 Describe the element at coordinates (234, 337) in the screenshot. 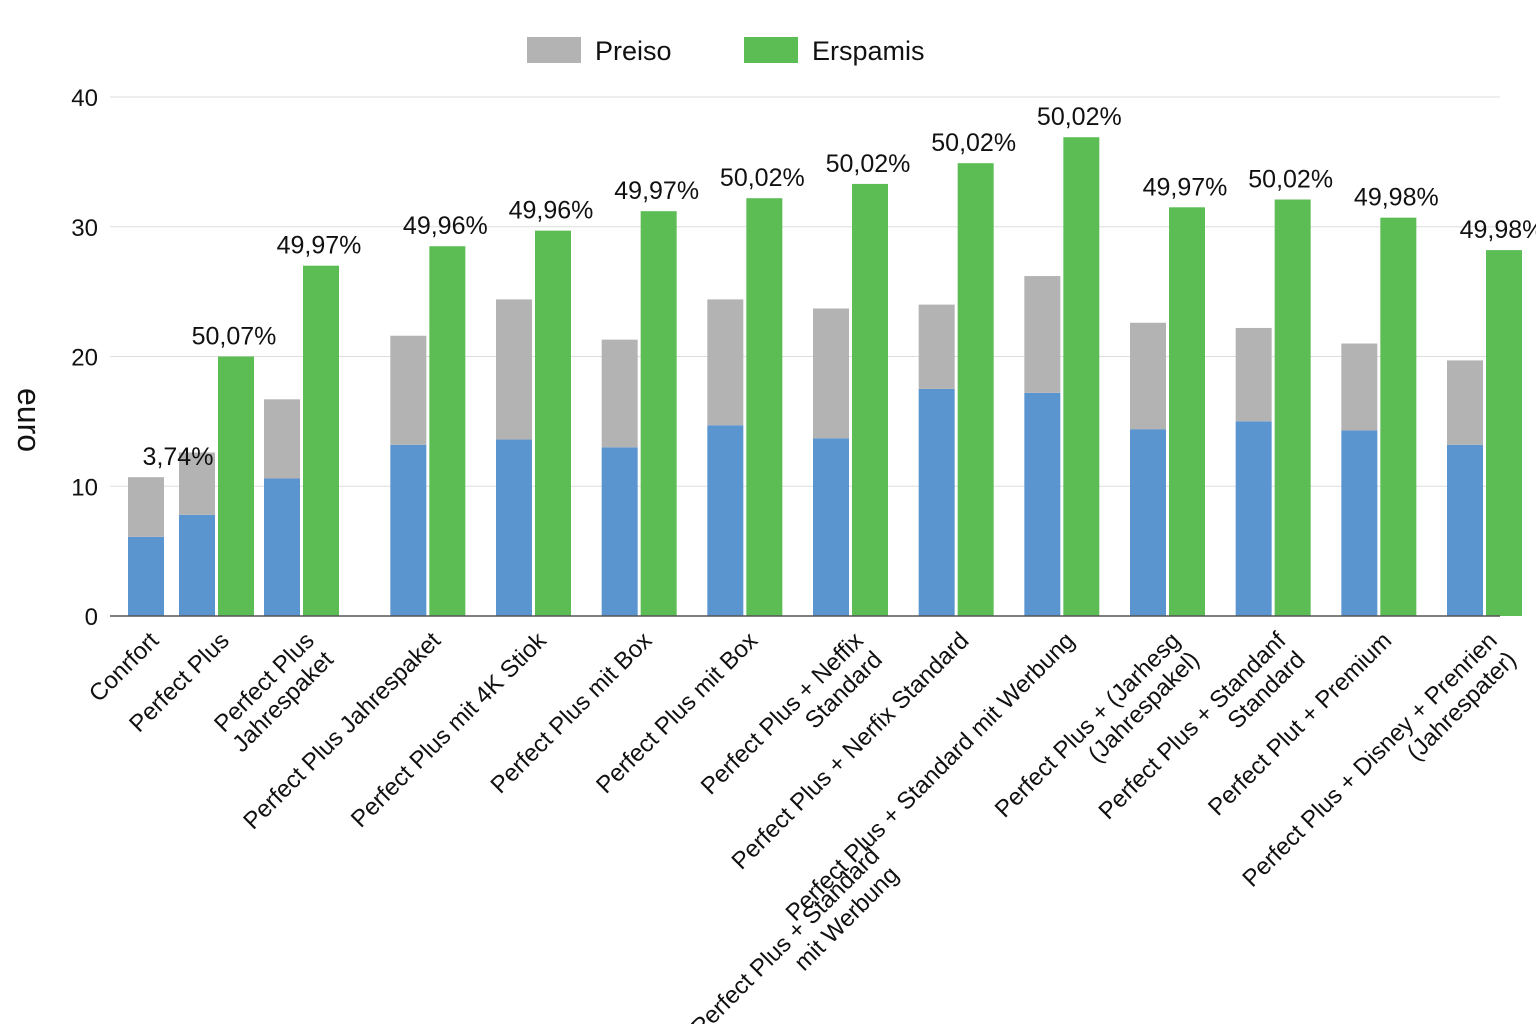

I see `data-label: 50,07%` at that location.